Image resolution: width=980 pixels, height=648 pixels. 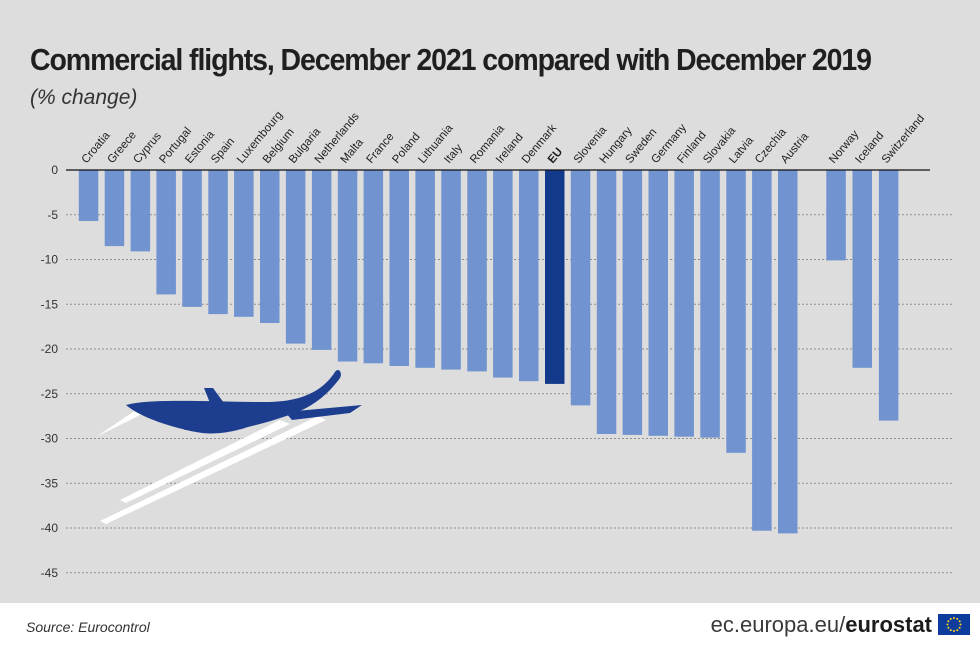 What do you see at coordinates (632, 302) in the screenshot?
I see `bar-sweden` at bounding box center [632, 302].